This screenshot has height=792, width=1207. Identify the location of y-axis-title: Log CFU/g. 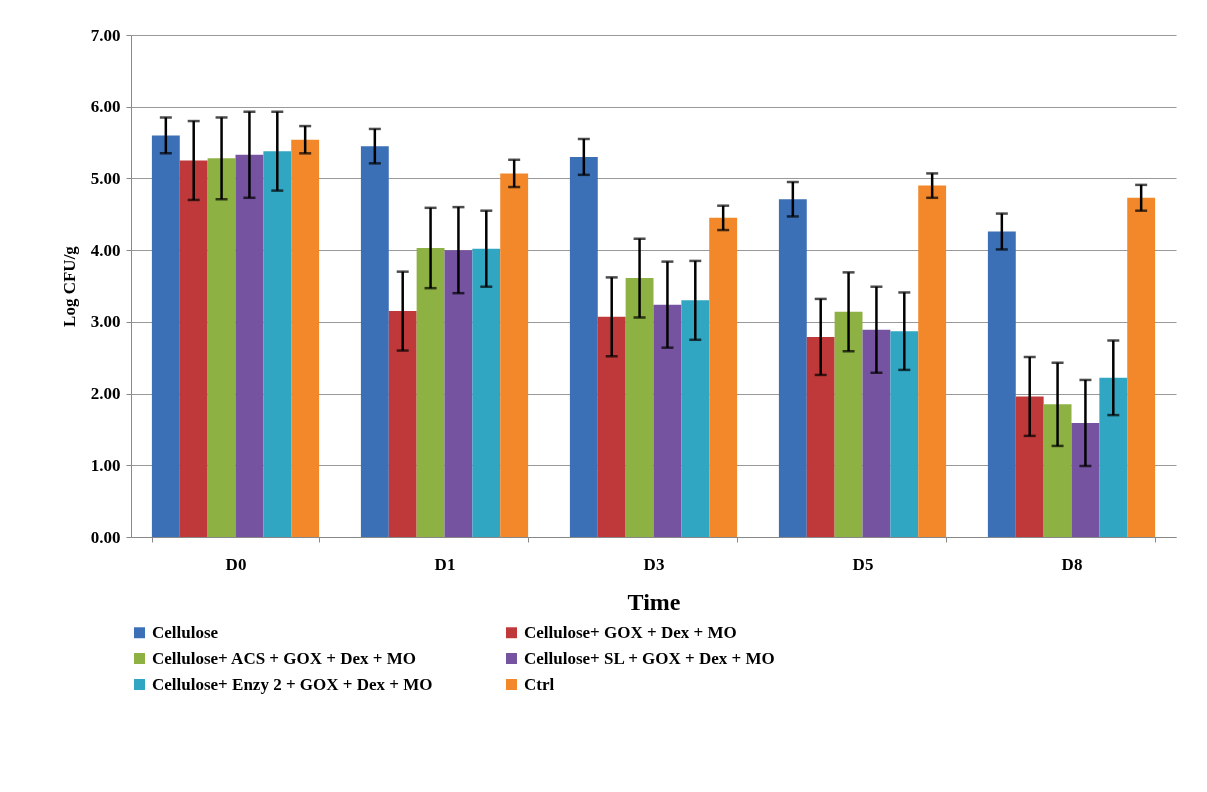
(69, 286).